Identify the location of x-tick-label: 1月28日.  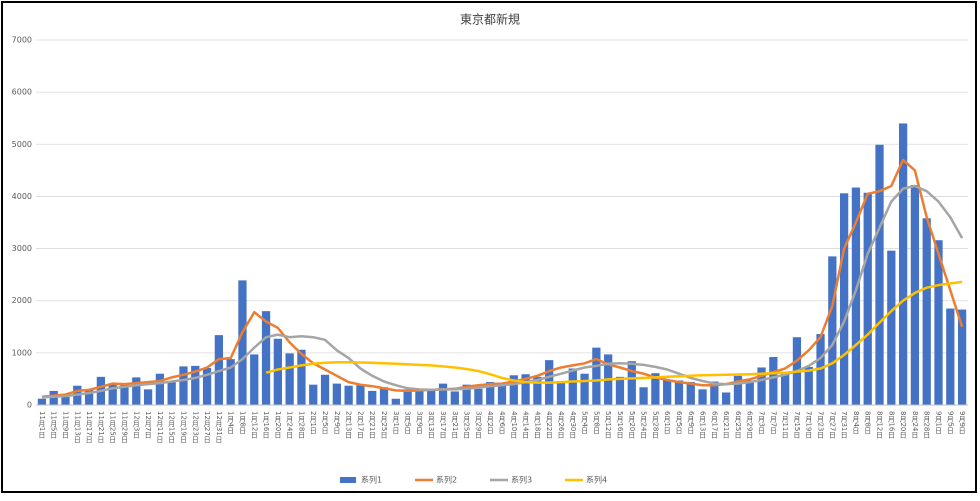
(301, 425).